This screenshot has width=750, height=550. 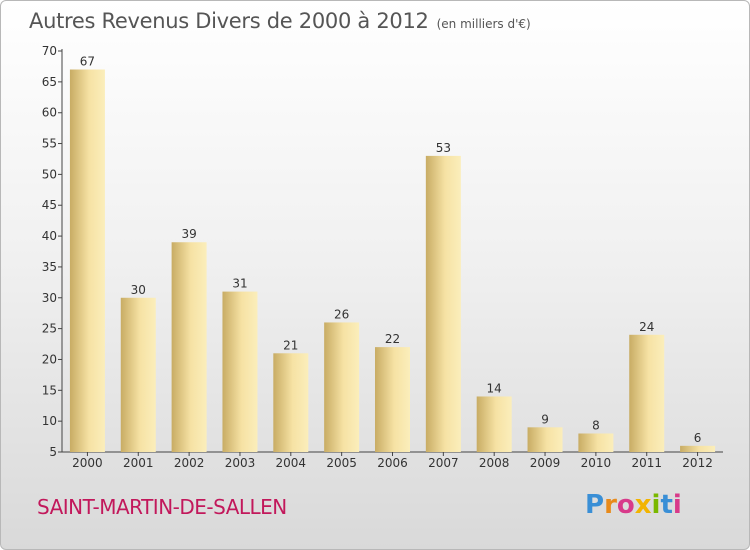 What do you see at coordinates (240, 463) in the screenshot?
I see `x-tick-label-2003: 2003` at bounding box center [240, 463].